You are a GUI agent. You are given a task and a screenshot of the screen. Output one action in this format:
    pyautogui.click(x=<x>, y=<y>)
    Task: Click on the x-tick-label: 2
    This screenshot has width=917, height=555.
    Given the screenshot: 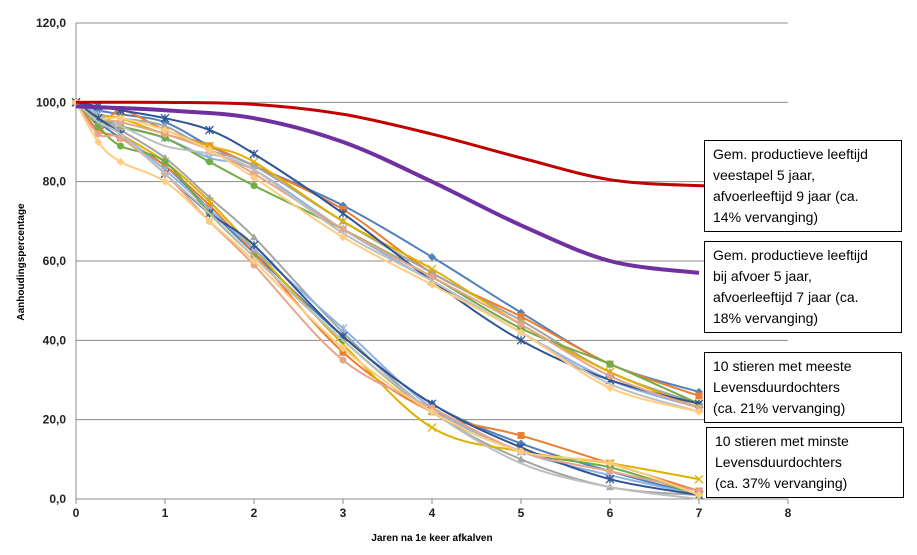 What is the action you would take?
    pyautogui.click(x=254, y=513)
    